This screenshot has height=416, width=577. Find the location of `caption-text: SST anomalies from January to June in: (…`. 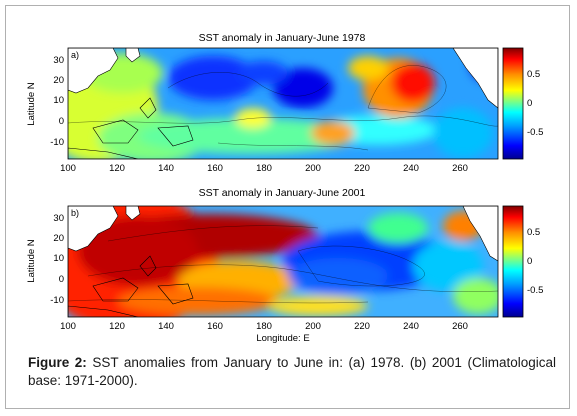

caption-text: SST anomalies from January to June in: (… is located at coordinates (292, 371).